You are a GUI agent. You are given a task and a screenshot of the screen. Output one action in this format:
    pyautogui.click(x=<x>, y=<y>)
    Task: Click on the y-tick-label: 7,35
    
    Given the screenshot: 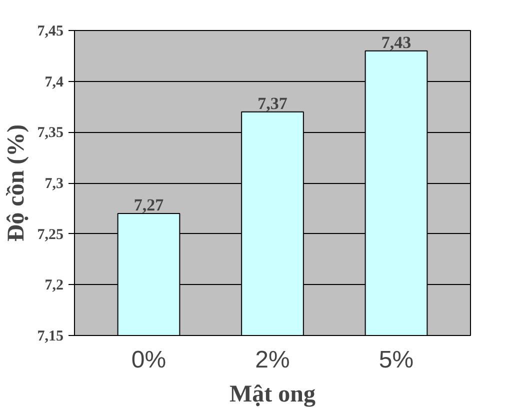 What is the action you would take?
    pyautogui.click(x=50, y=133)
    